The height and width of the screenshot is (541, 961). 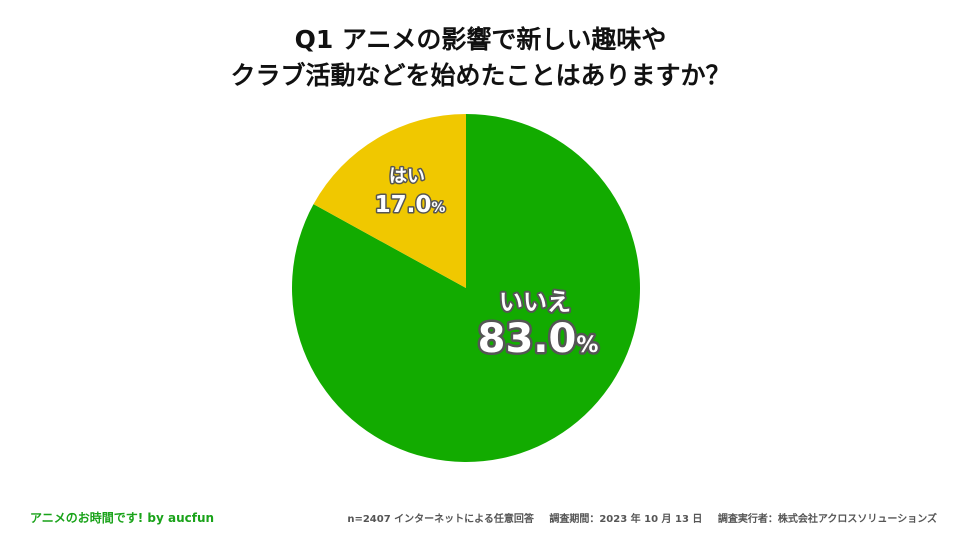 What do you see at coordinates (407, 176) in the screenshot?
I see `slice-label-yes: はい` at bounding box center [407, 176].